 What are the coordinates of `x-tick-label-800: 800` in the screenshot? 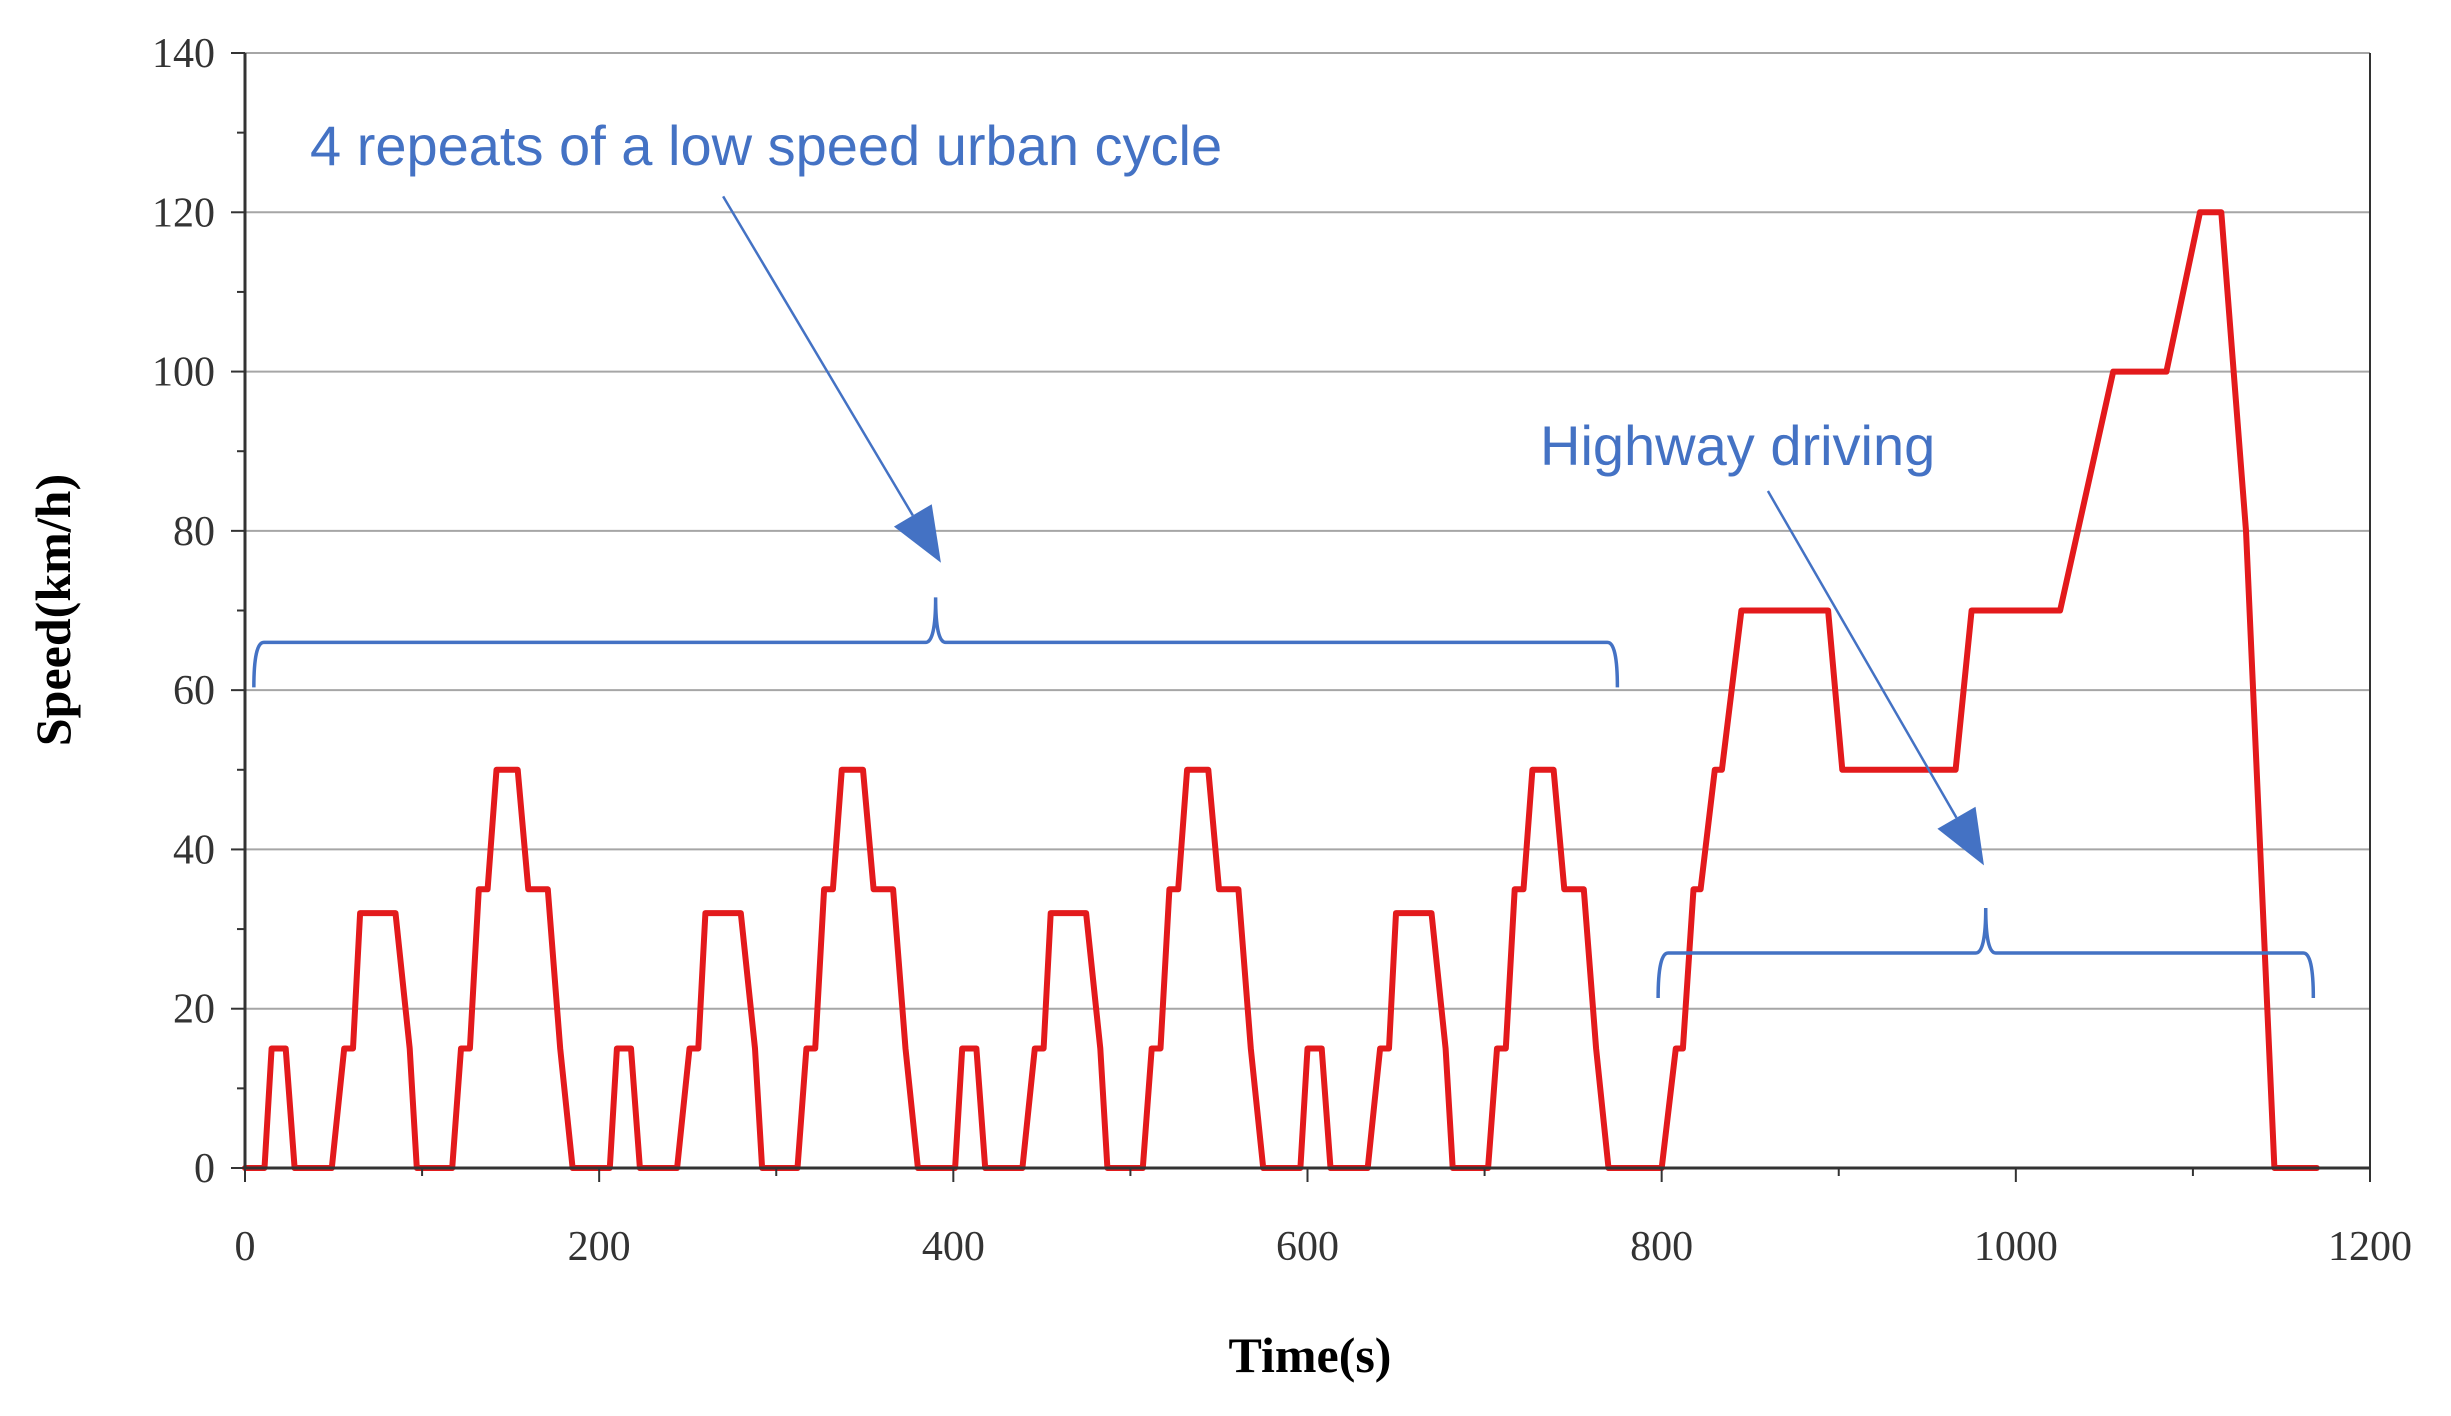 It's located at (1661, 1247).